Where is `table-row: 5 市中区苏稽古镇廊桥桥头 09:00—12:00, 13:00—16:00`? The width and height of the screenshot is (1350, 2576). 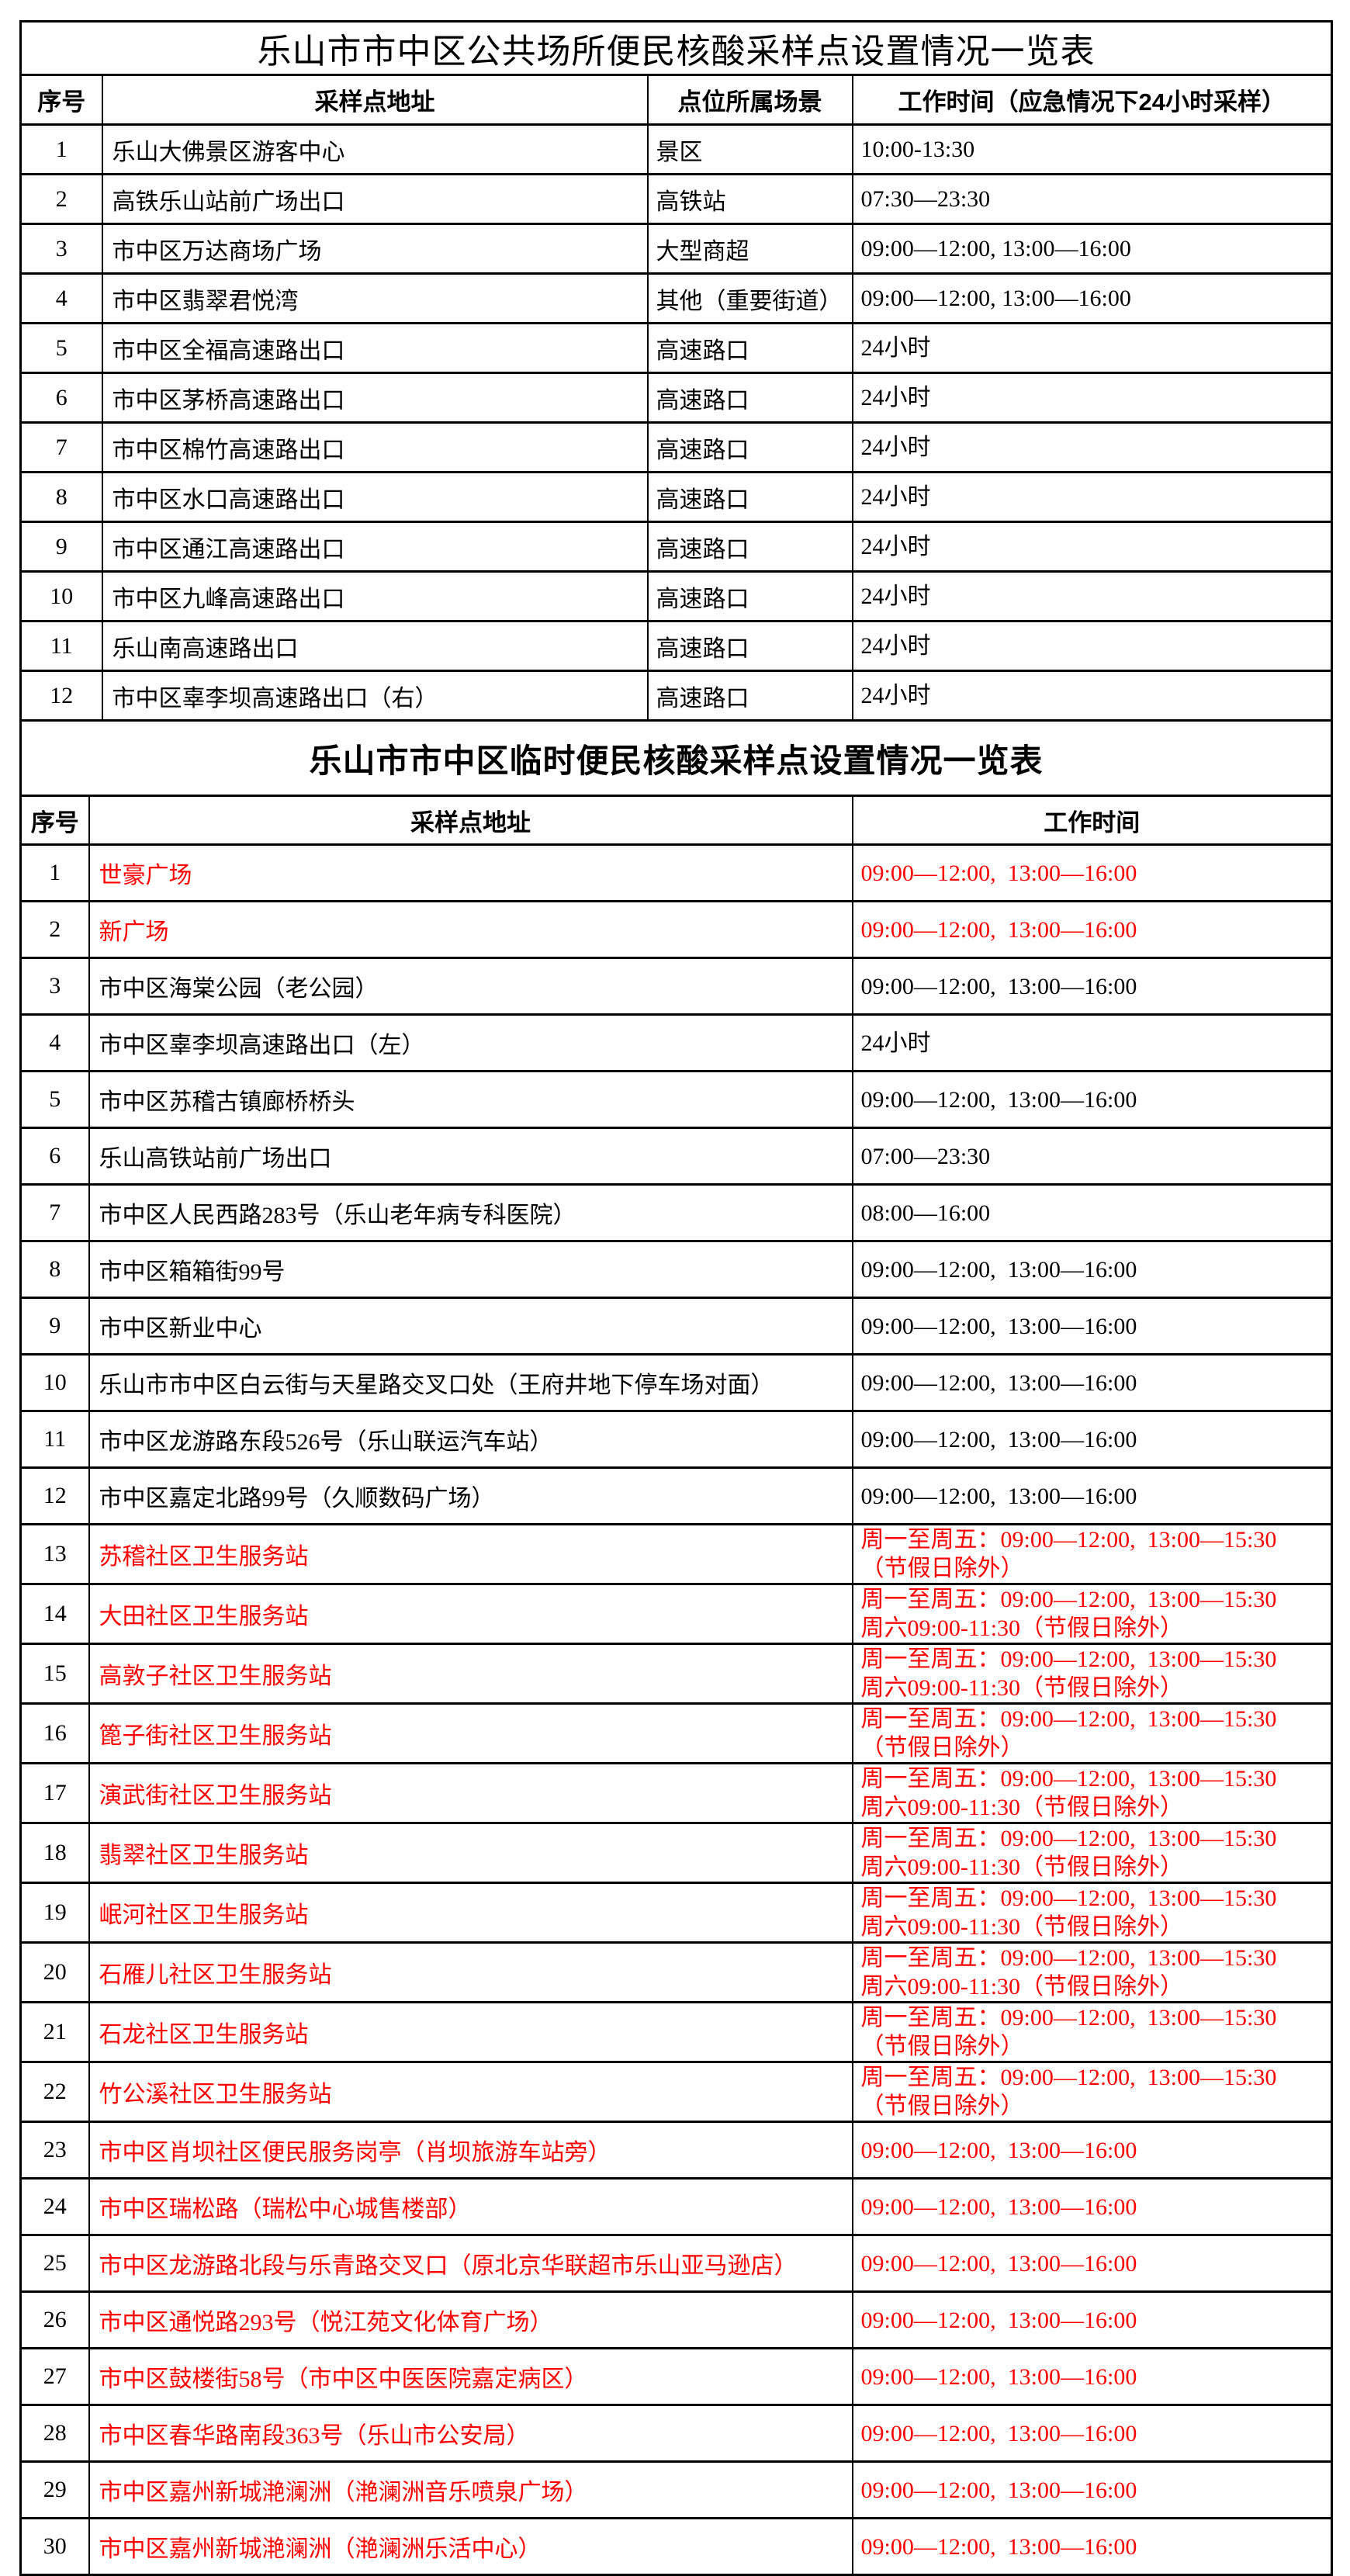
table-row: 5 市中区苏稽古镇廊桥桥头 09:00—12:00, 13:00—16:00 is located at coordinates (676, 1099).